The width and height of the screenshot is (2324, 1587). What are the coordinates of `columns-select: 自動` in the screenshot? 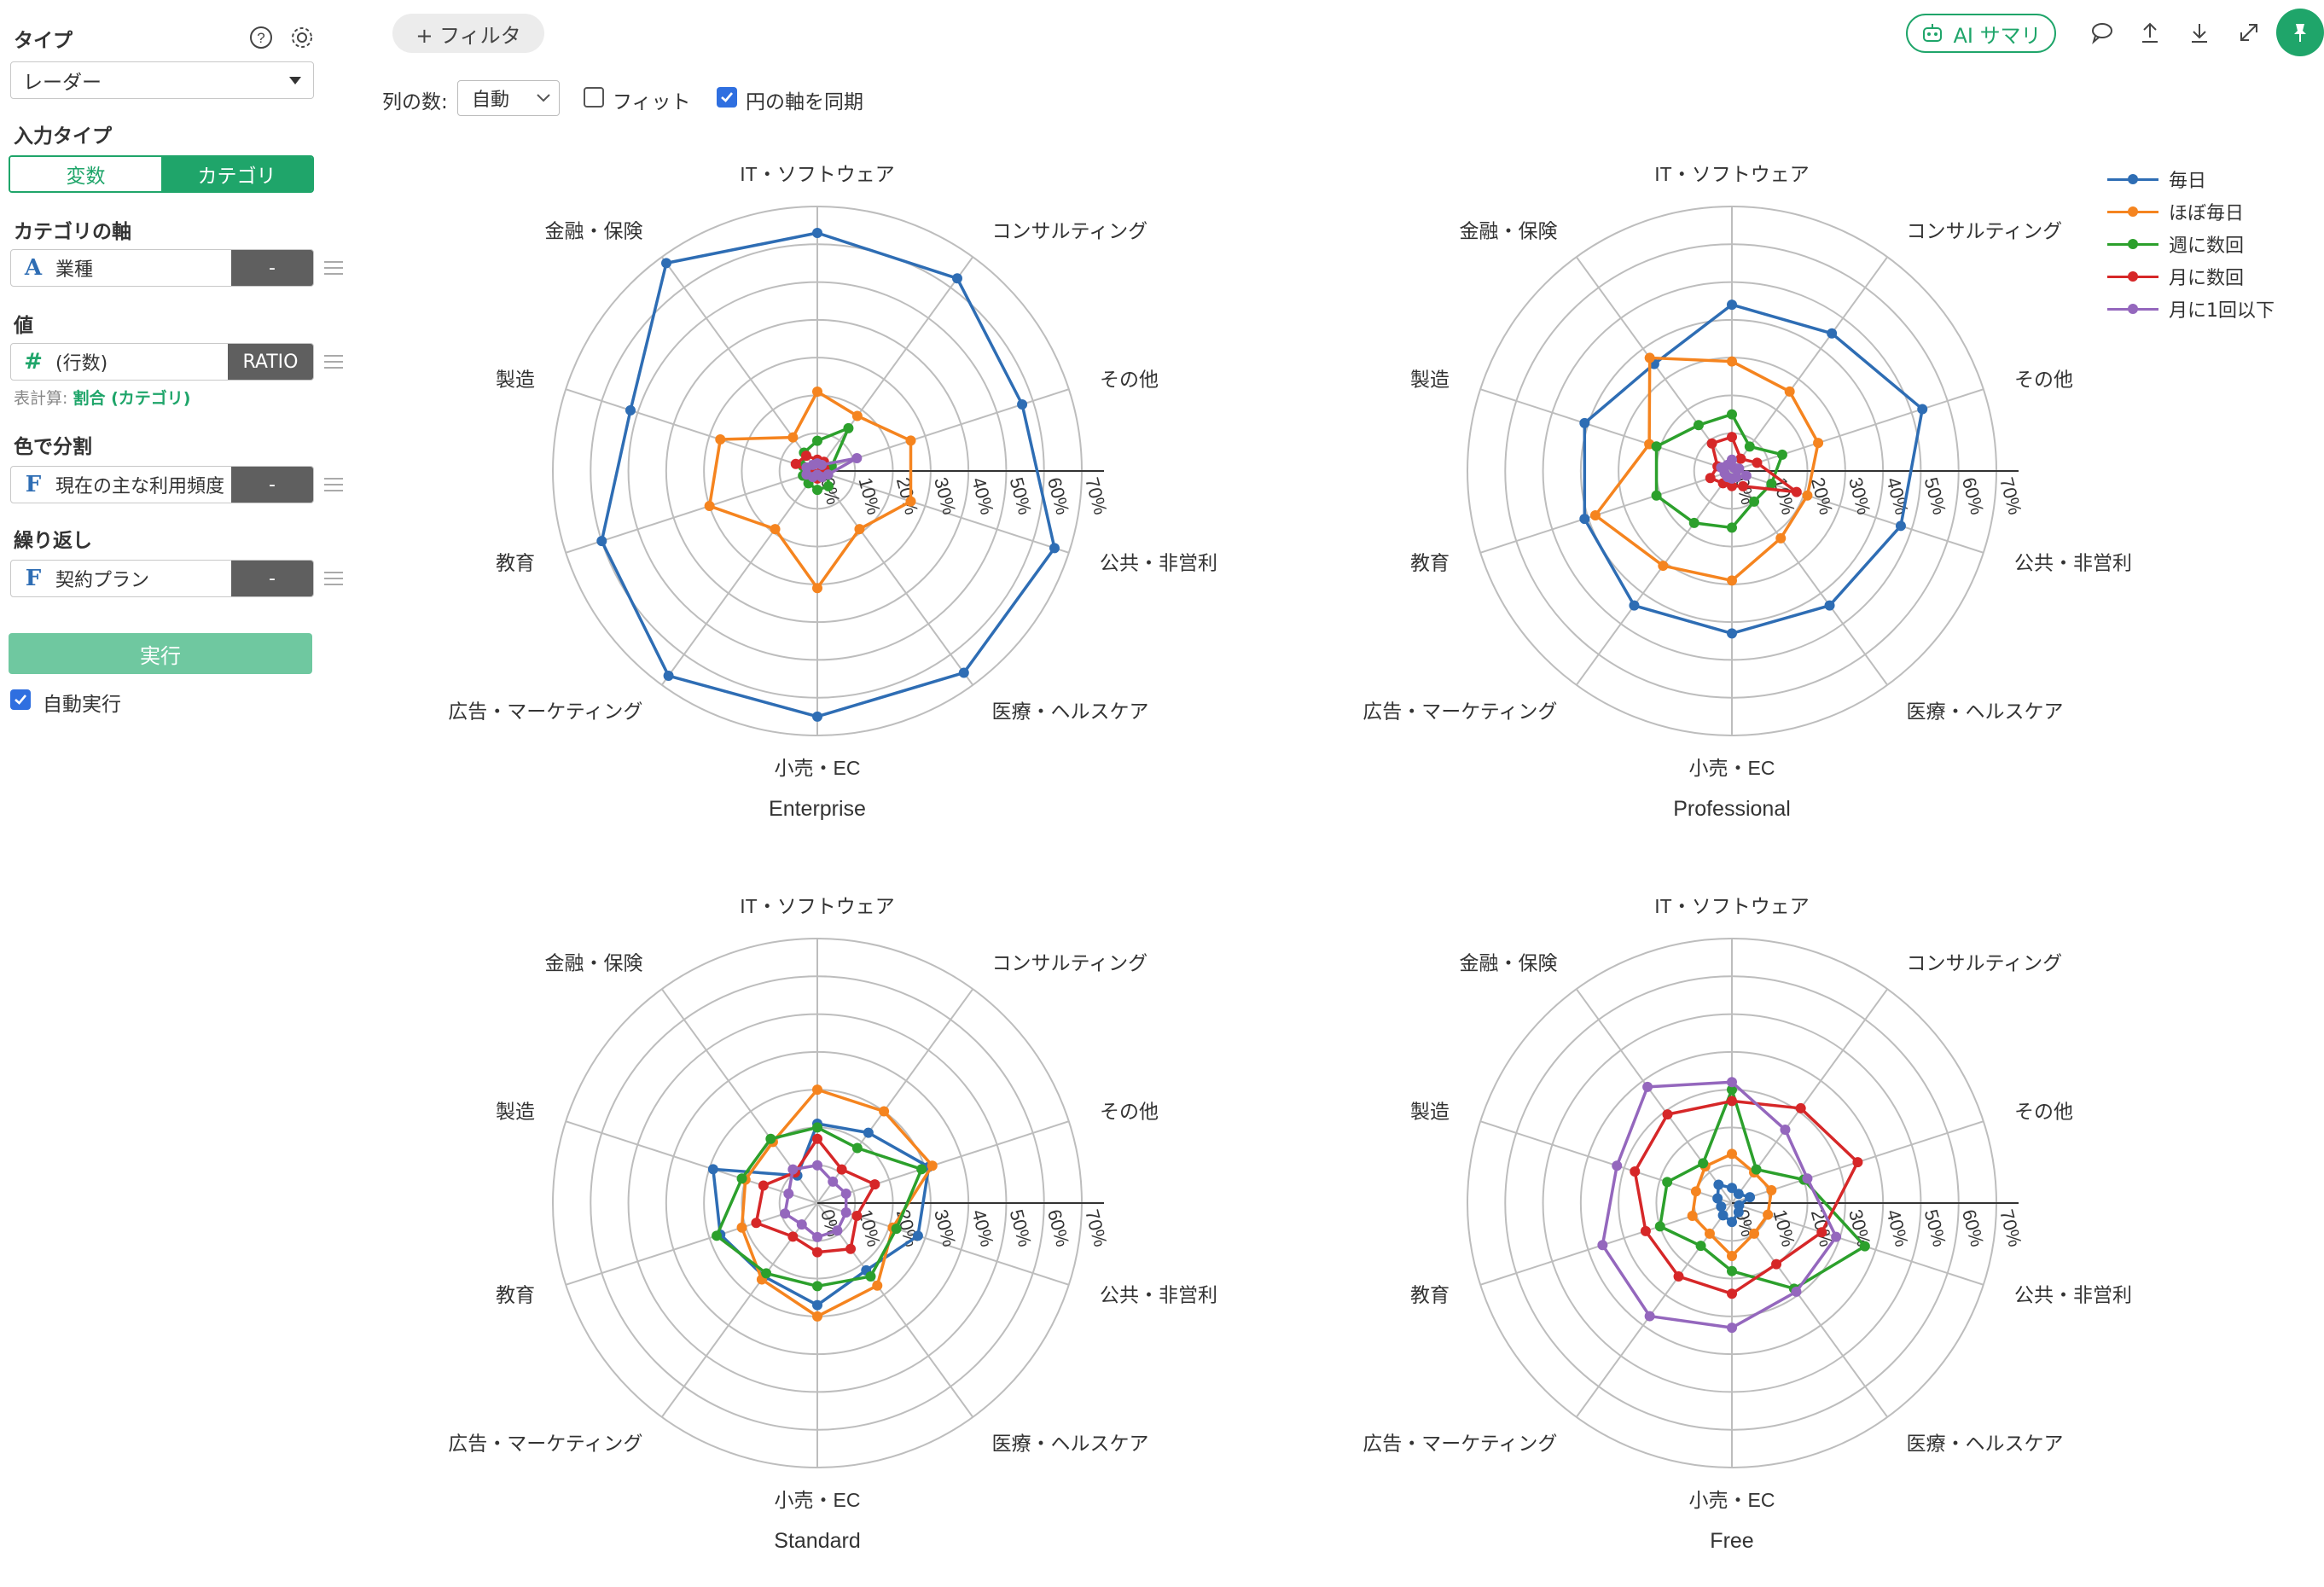 It's located at (508, 98).